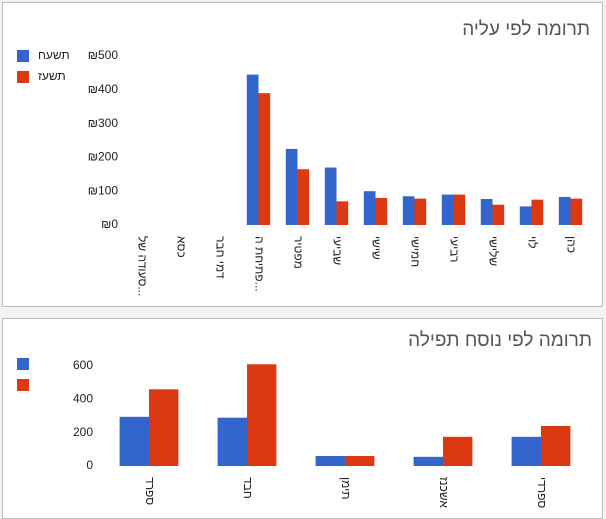  I want to click on y-tick-label: ₪100, so click(103, 190).